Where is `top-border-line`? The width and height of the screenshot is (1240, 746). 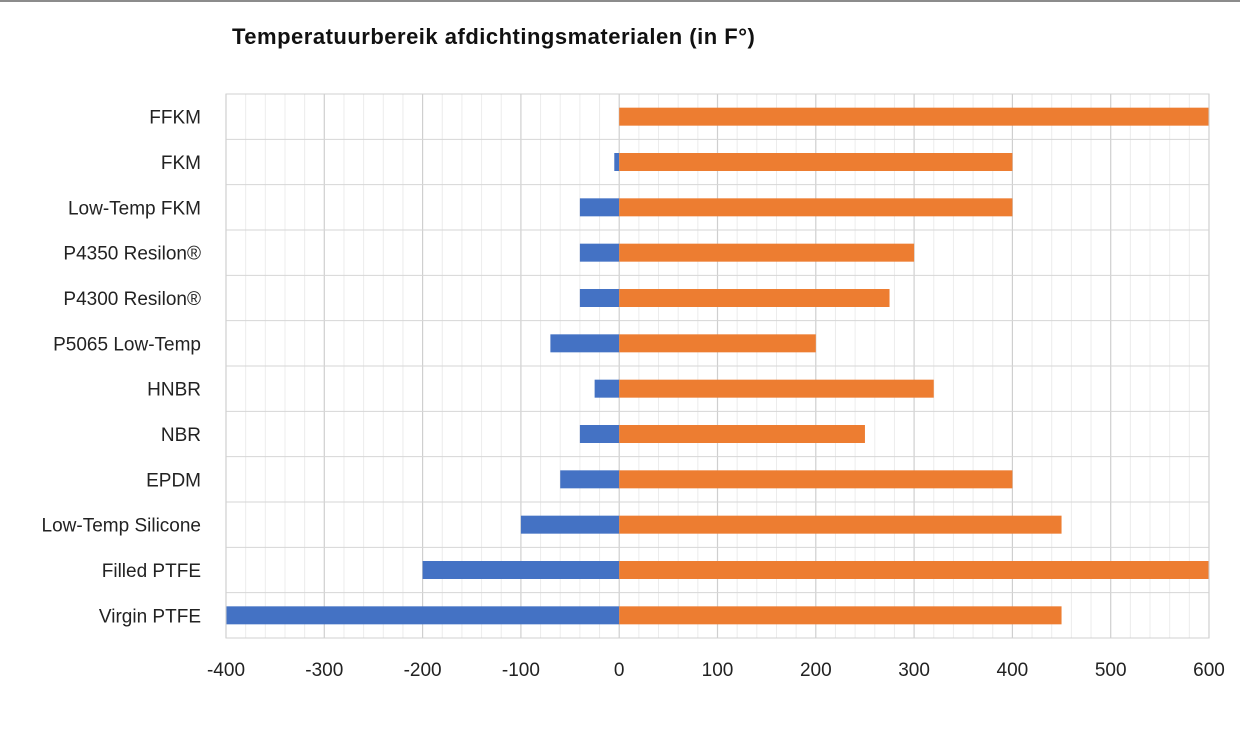
top-border-line is located at coordinates (620, 1).